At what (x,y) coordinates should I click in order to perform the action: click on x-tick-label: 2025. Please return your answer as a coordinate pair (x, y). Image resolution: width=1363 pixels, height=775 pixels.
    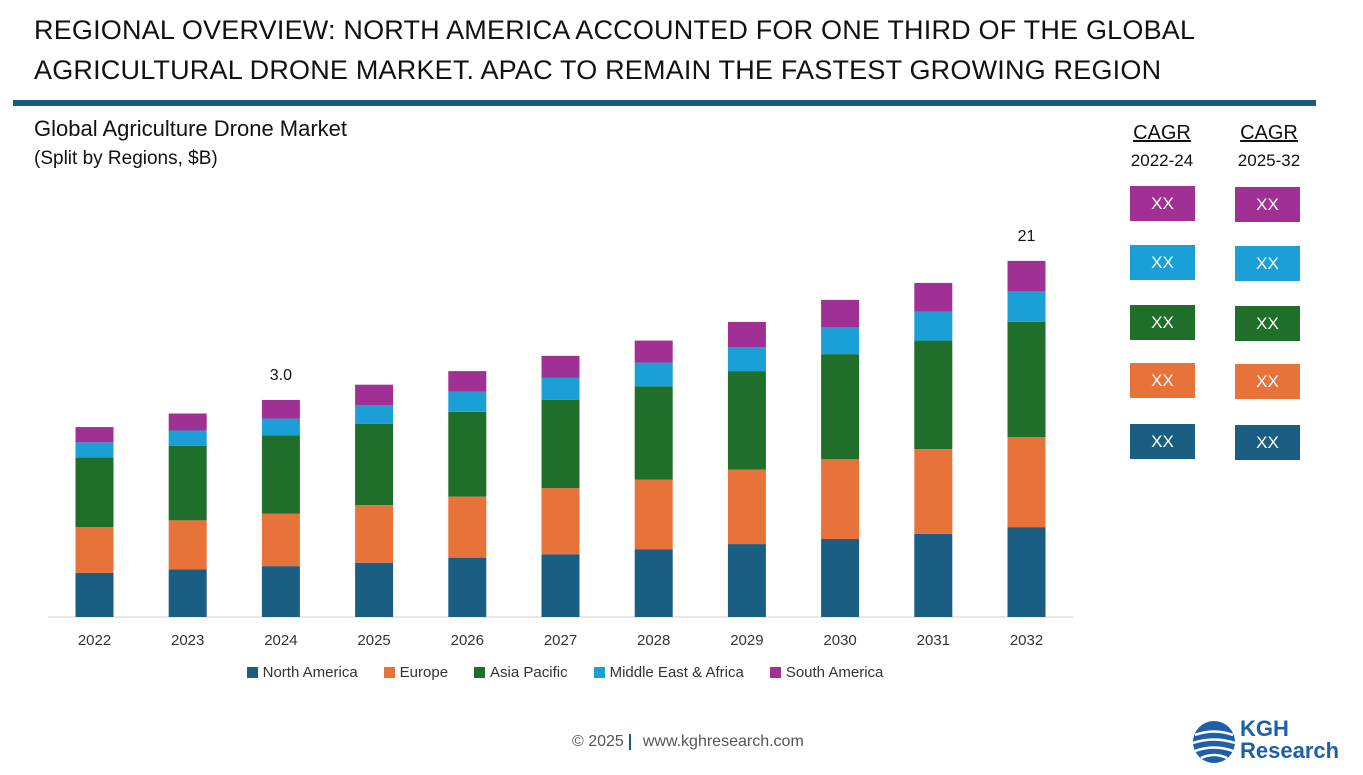
    Looking at the image, I should click on (373, 640).